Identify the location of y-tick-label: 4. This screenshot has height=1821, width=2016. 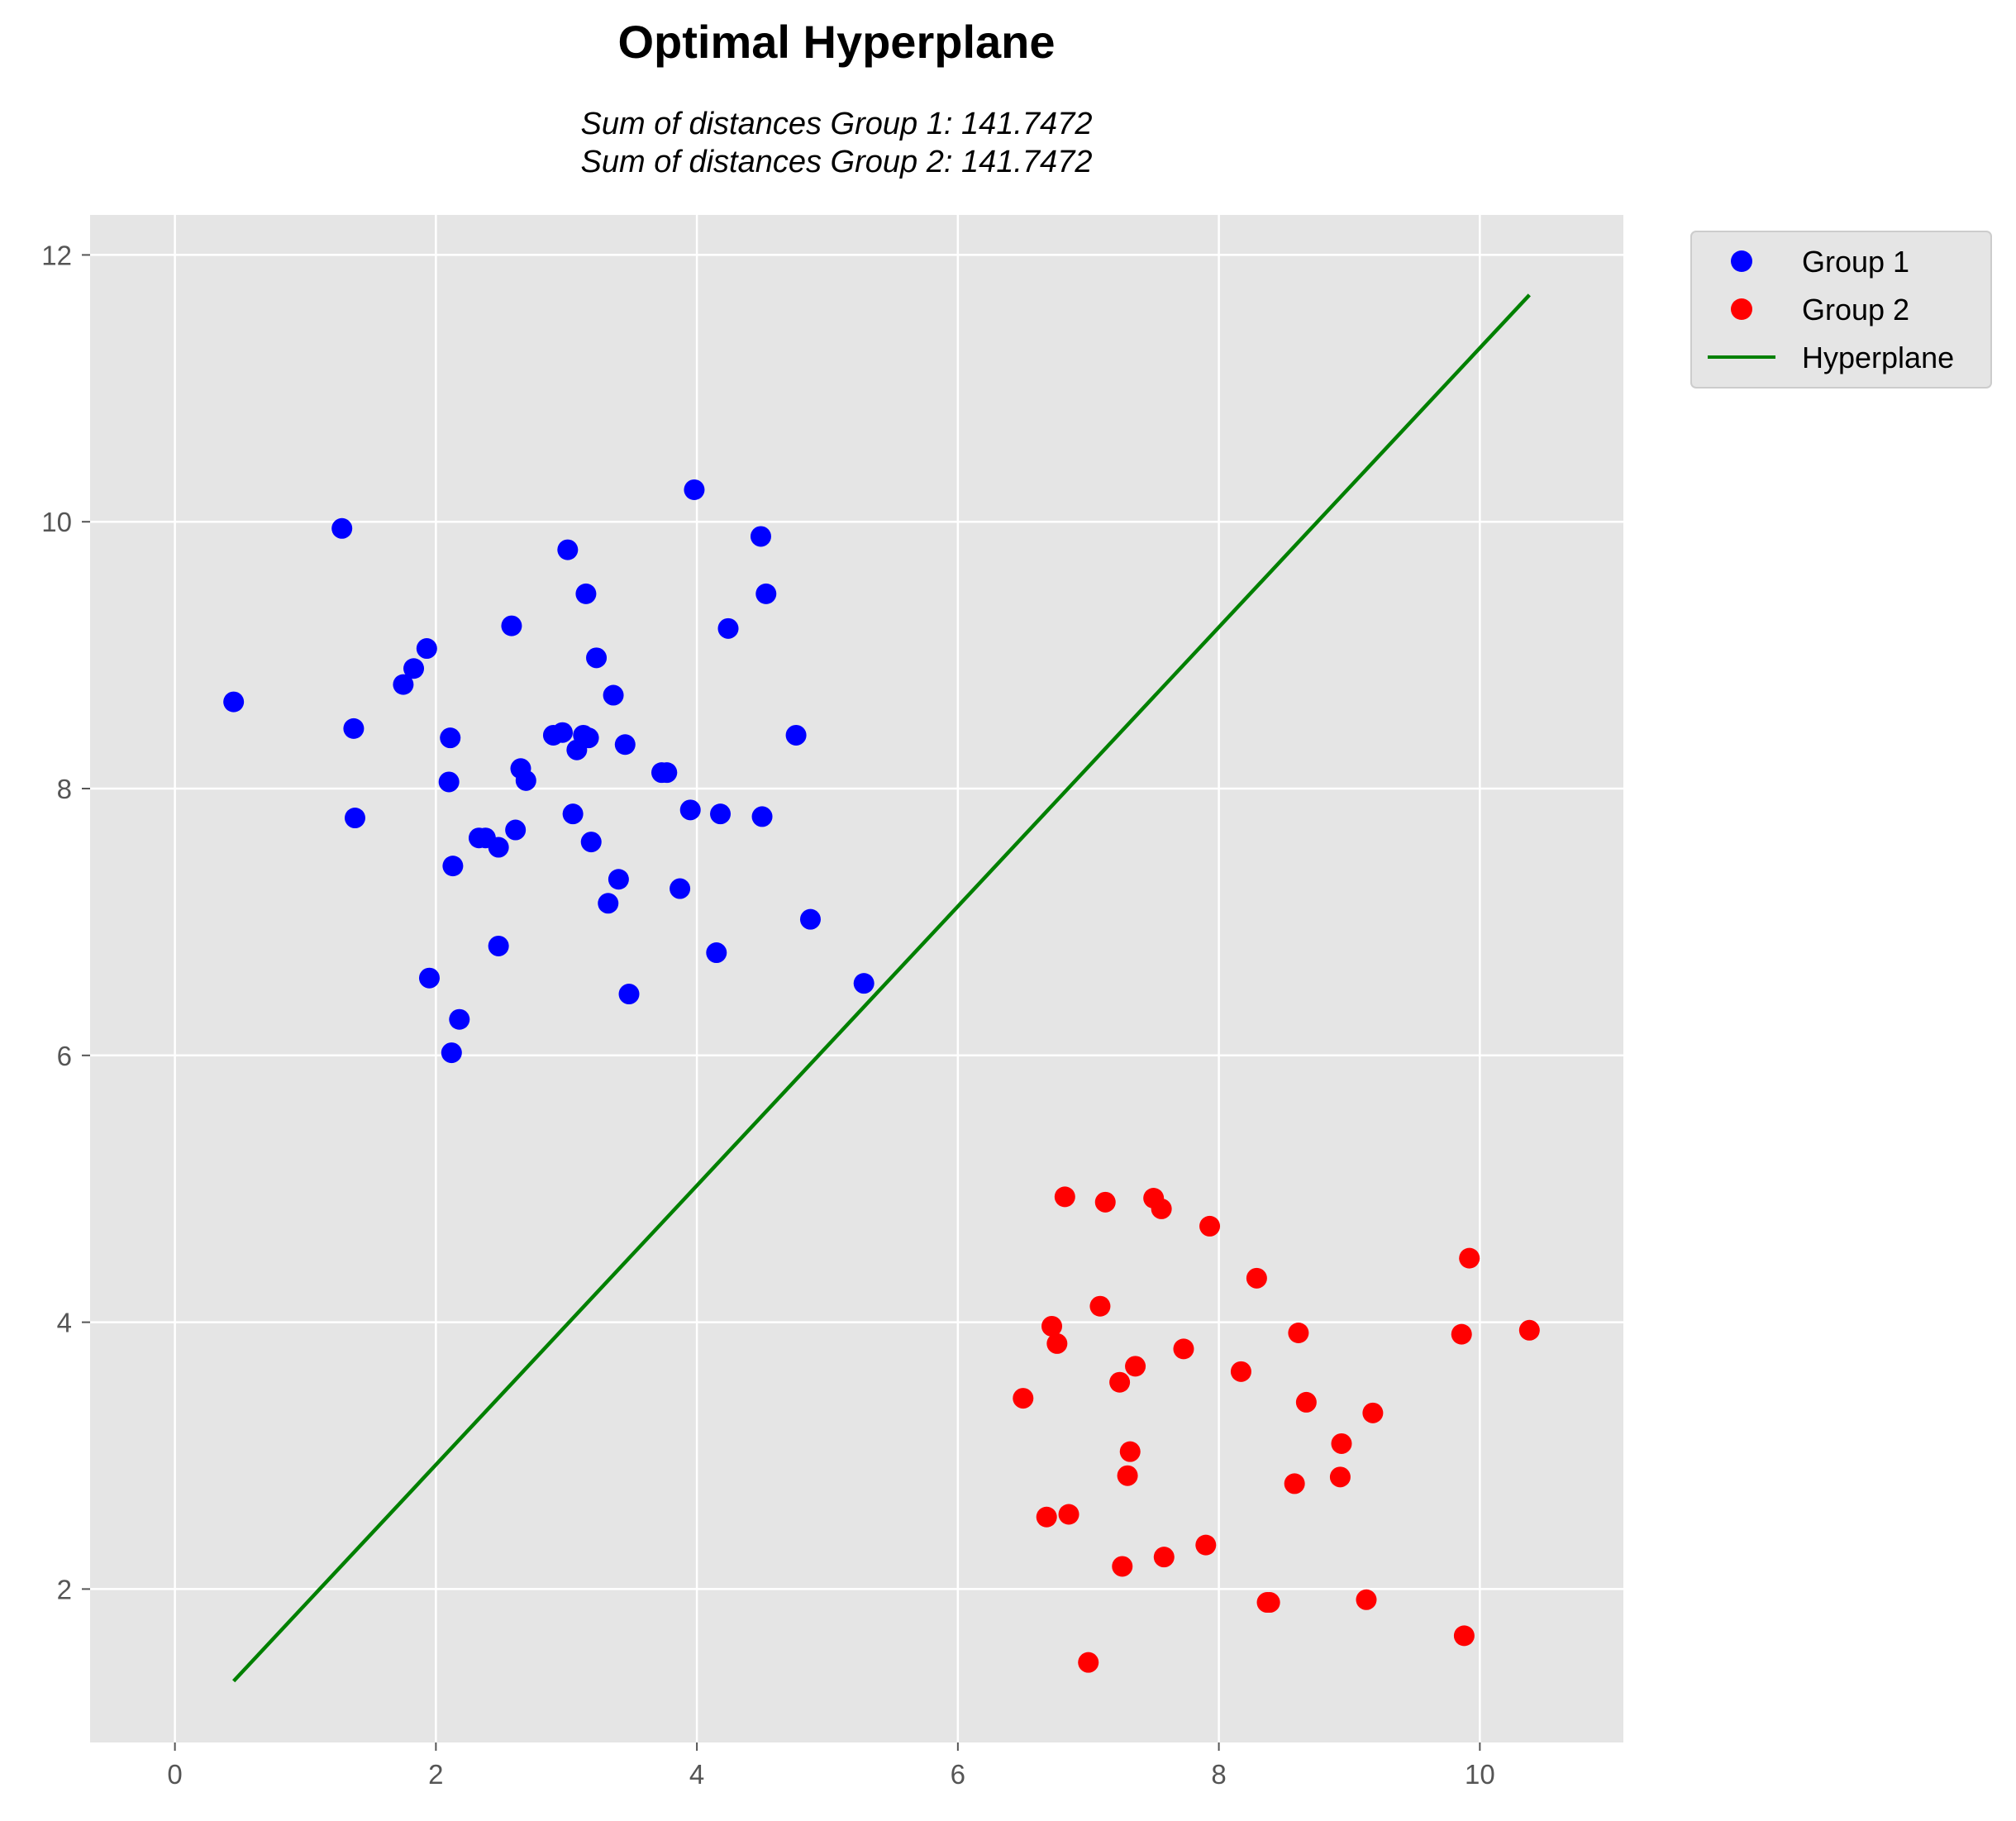
(64, 1323).